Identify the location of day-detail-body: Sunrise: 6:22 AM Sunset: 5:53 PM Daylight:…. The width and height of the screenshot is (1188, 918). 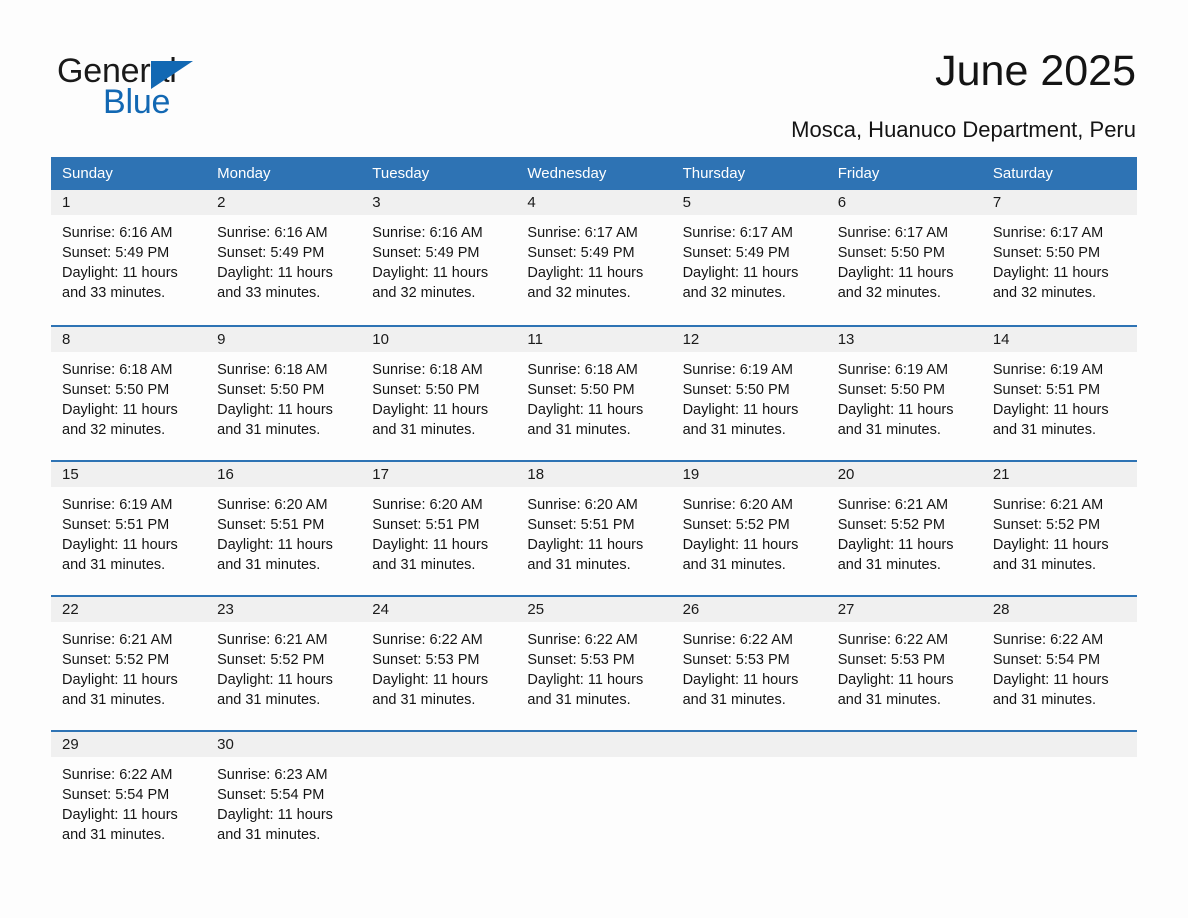
(904, 666).